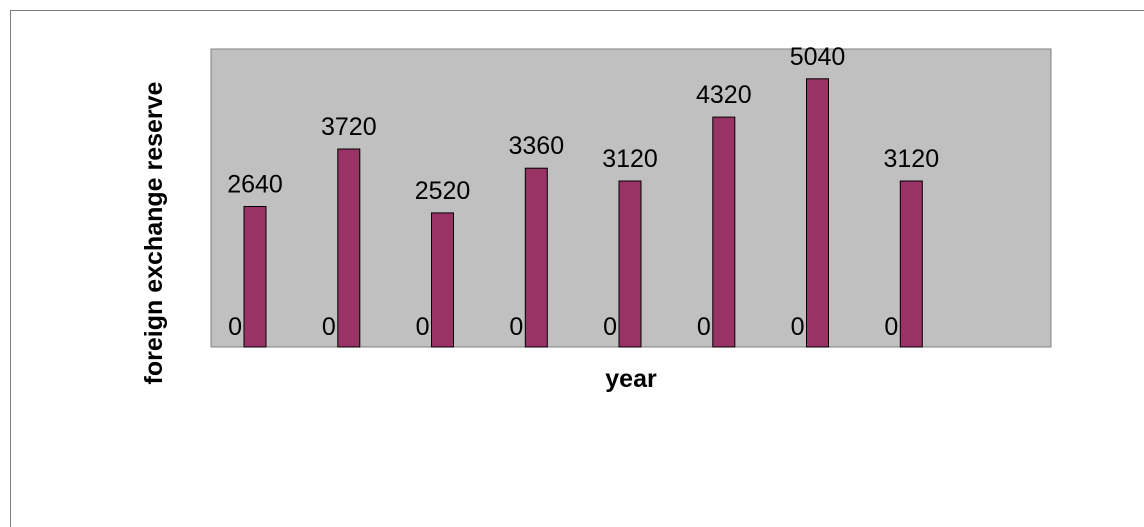  What do you see at coordinates (536, 146) in the screenshot?
I see `data-label-4: 3360` at bounding box center [536, 146].